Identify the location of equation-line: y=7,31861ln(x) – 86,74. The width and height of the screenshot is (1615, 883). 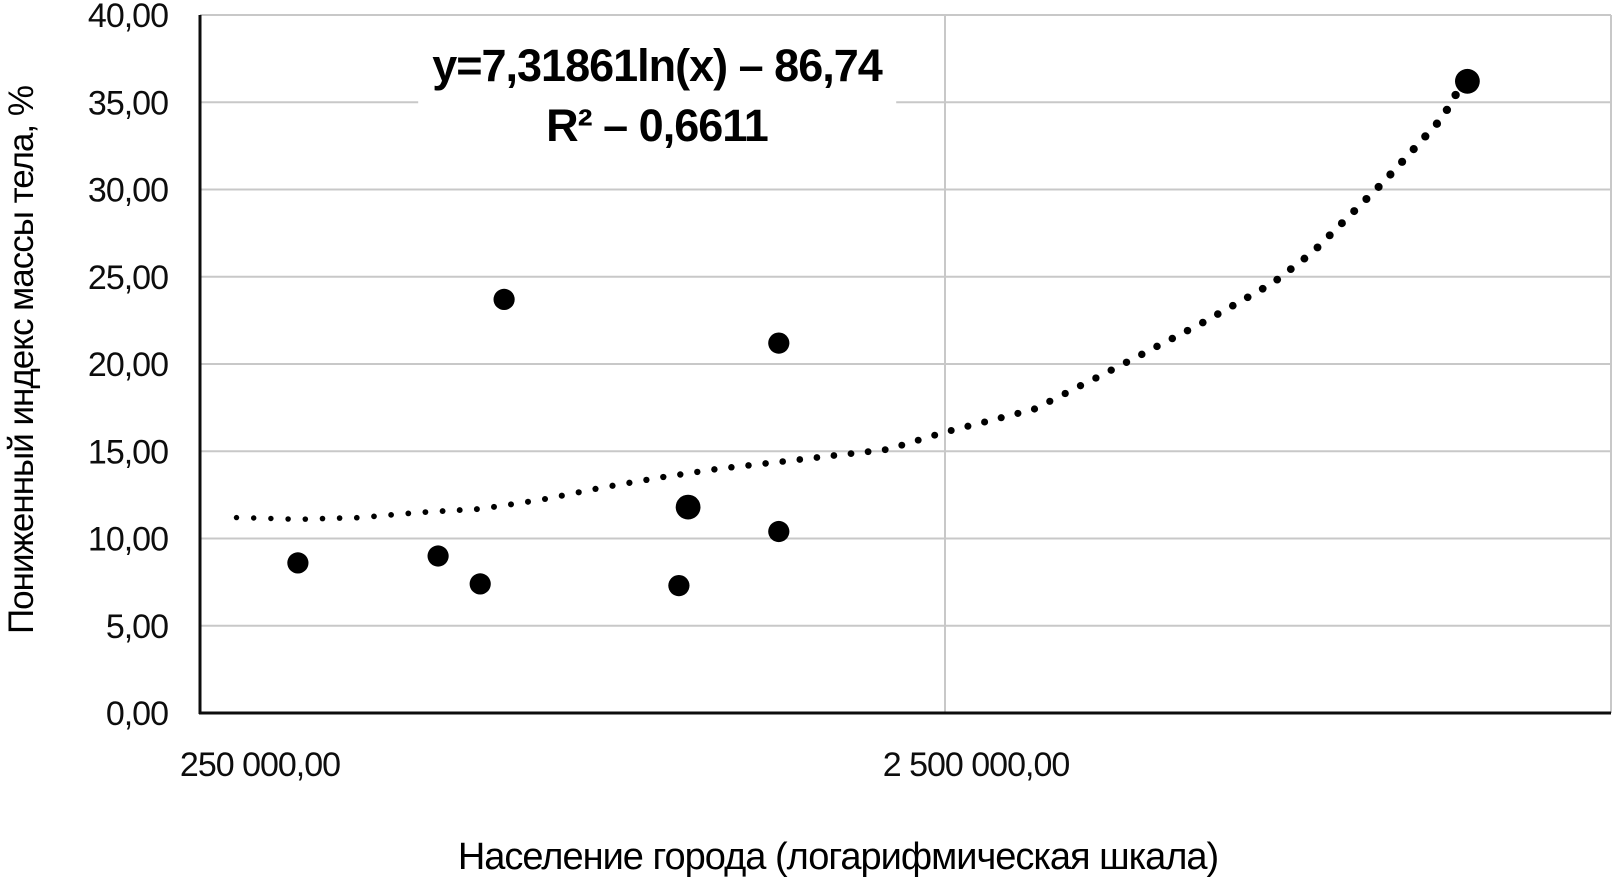
(657, 65).